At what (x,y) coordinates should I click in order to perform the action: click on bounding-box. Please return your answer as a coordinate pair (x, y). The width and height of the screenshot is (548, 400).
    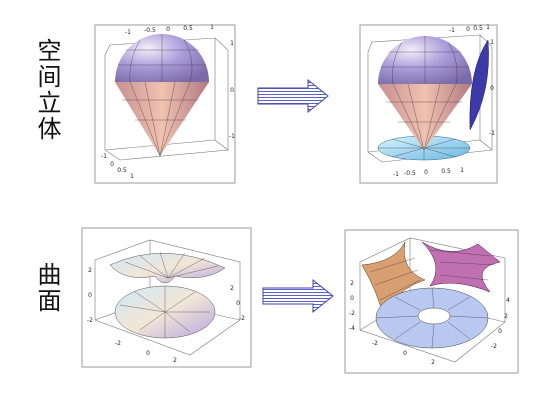
    Looking at the image, I should click on (166, 99).